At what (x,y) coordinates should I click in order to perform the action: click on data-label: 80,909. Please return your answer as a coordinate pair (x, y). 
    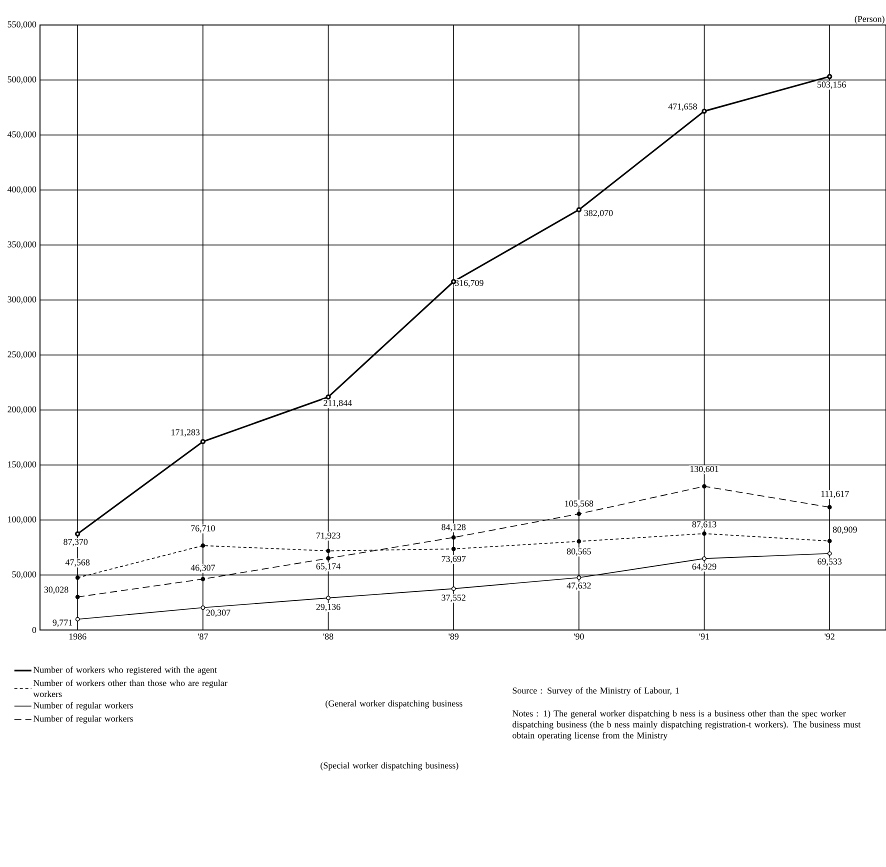
    Looking at the image, I should click on (844, 530).